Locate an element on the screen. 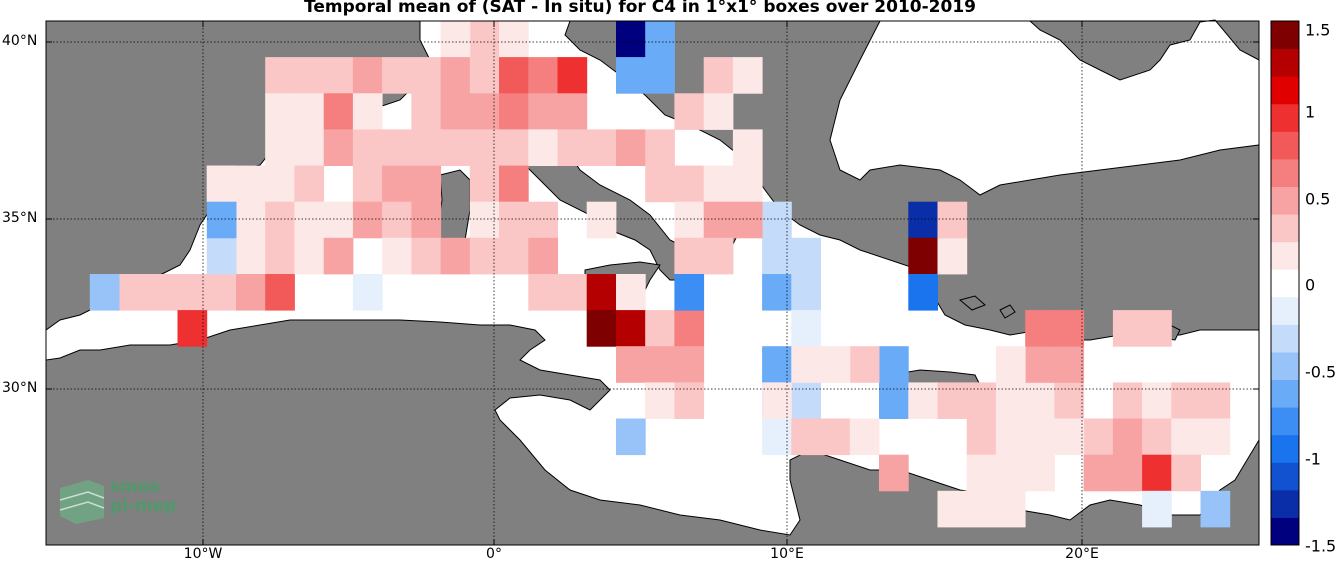 Image resolution: width=1343 pixels, height=566 pixels. colorbar-tick-label: 1 is located at coordinates (1310, 112).